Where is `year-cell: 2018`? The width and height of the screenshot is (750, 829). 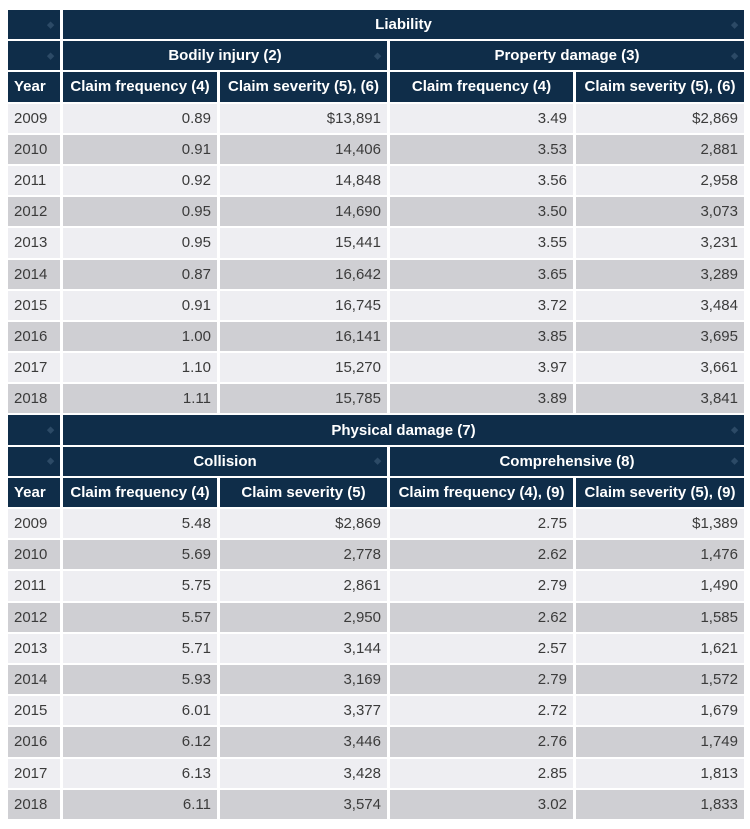
year-cell: 2018 is located at coordinates (34, 804).